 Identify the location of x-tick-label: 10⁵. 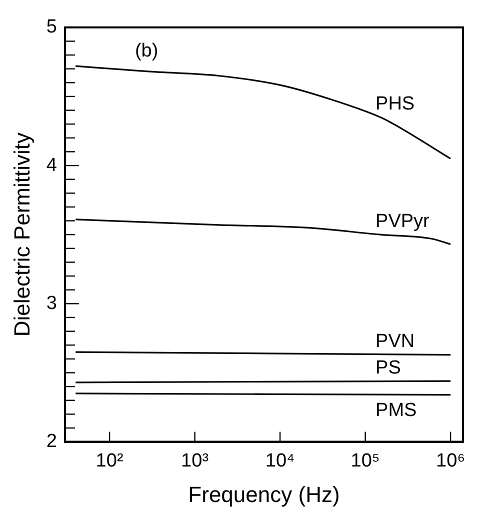
(365, 461).